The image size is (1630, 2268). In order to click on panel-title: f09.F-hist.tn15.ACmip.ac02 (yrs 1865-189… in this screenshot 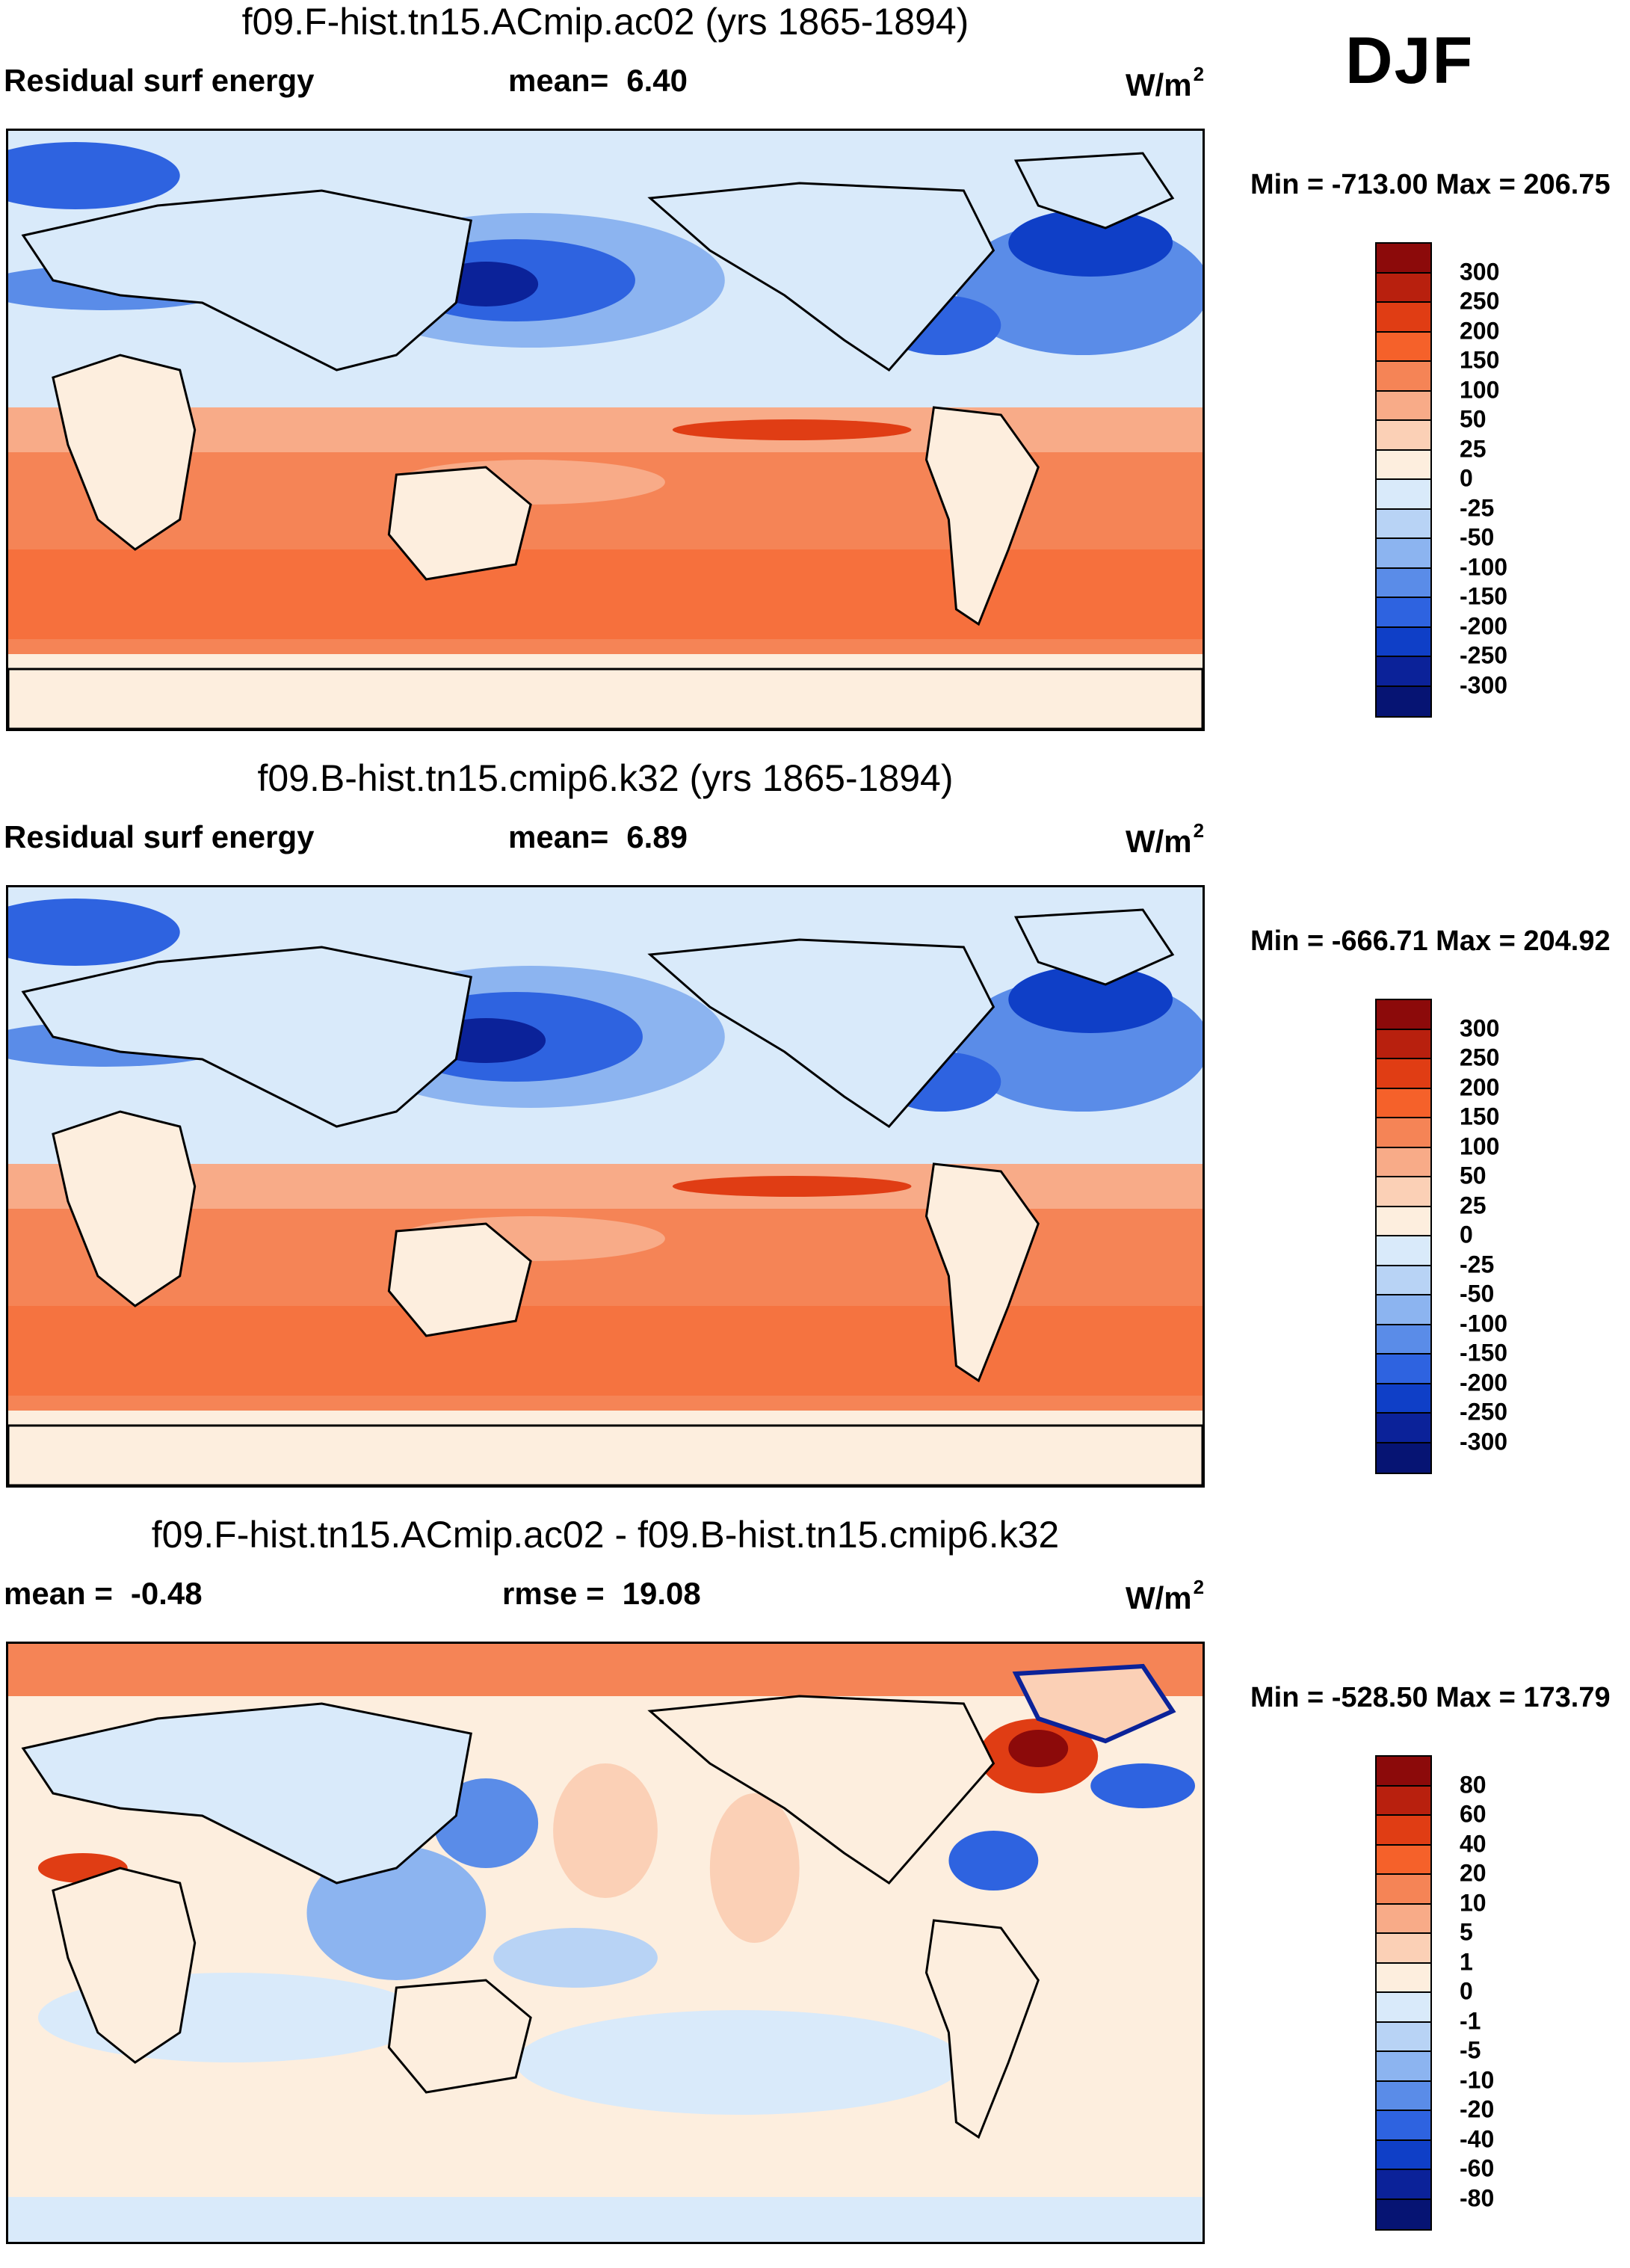, I will do `click(605, 22)`.